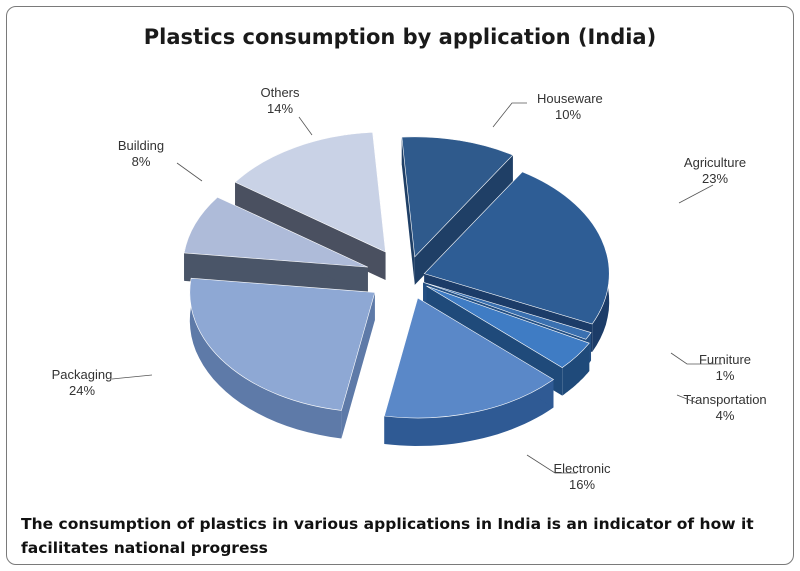 Image resolution: width=800 pixels, height=571 pixels. I want to click on label-value-electronic: 16%, so click(582, 484).